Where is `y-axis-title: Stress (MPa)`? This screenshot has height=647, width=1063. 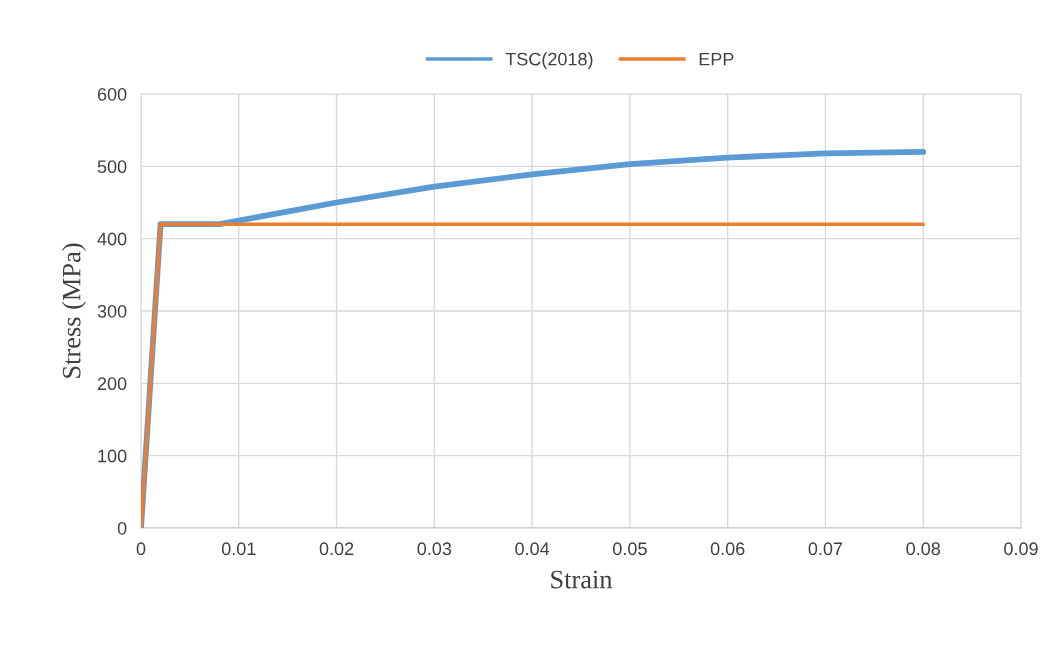
y-axis-title: Stress (MPa) is located at coordinates (73, 310).